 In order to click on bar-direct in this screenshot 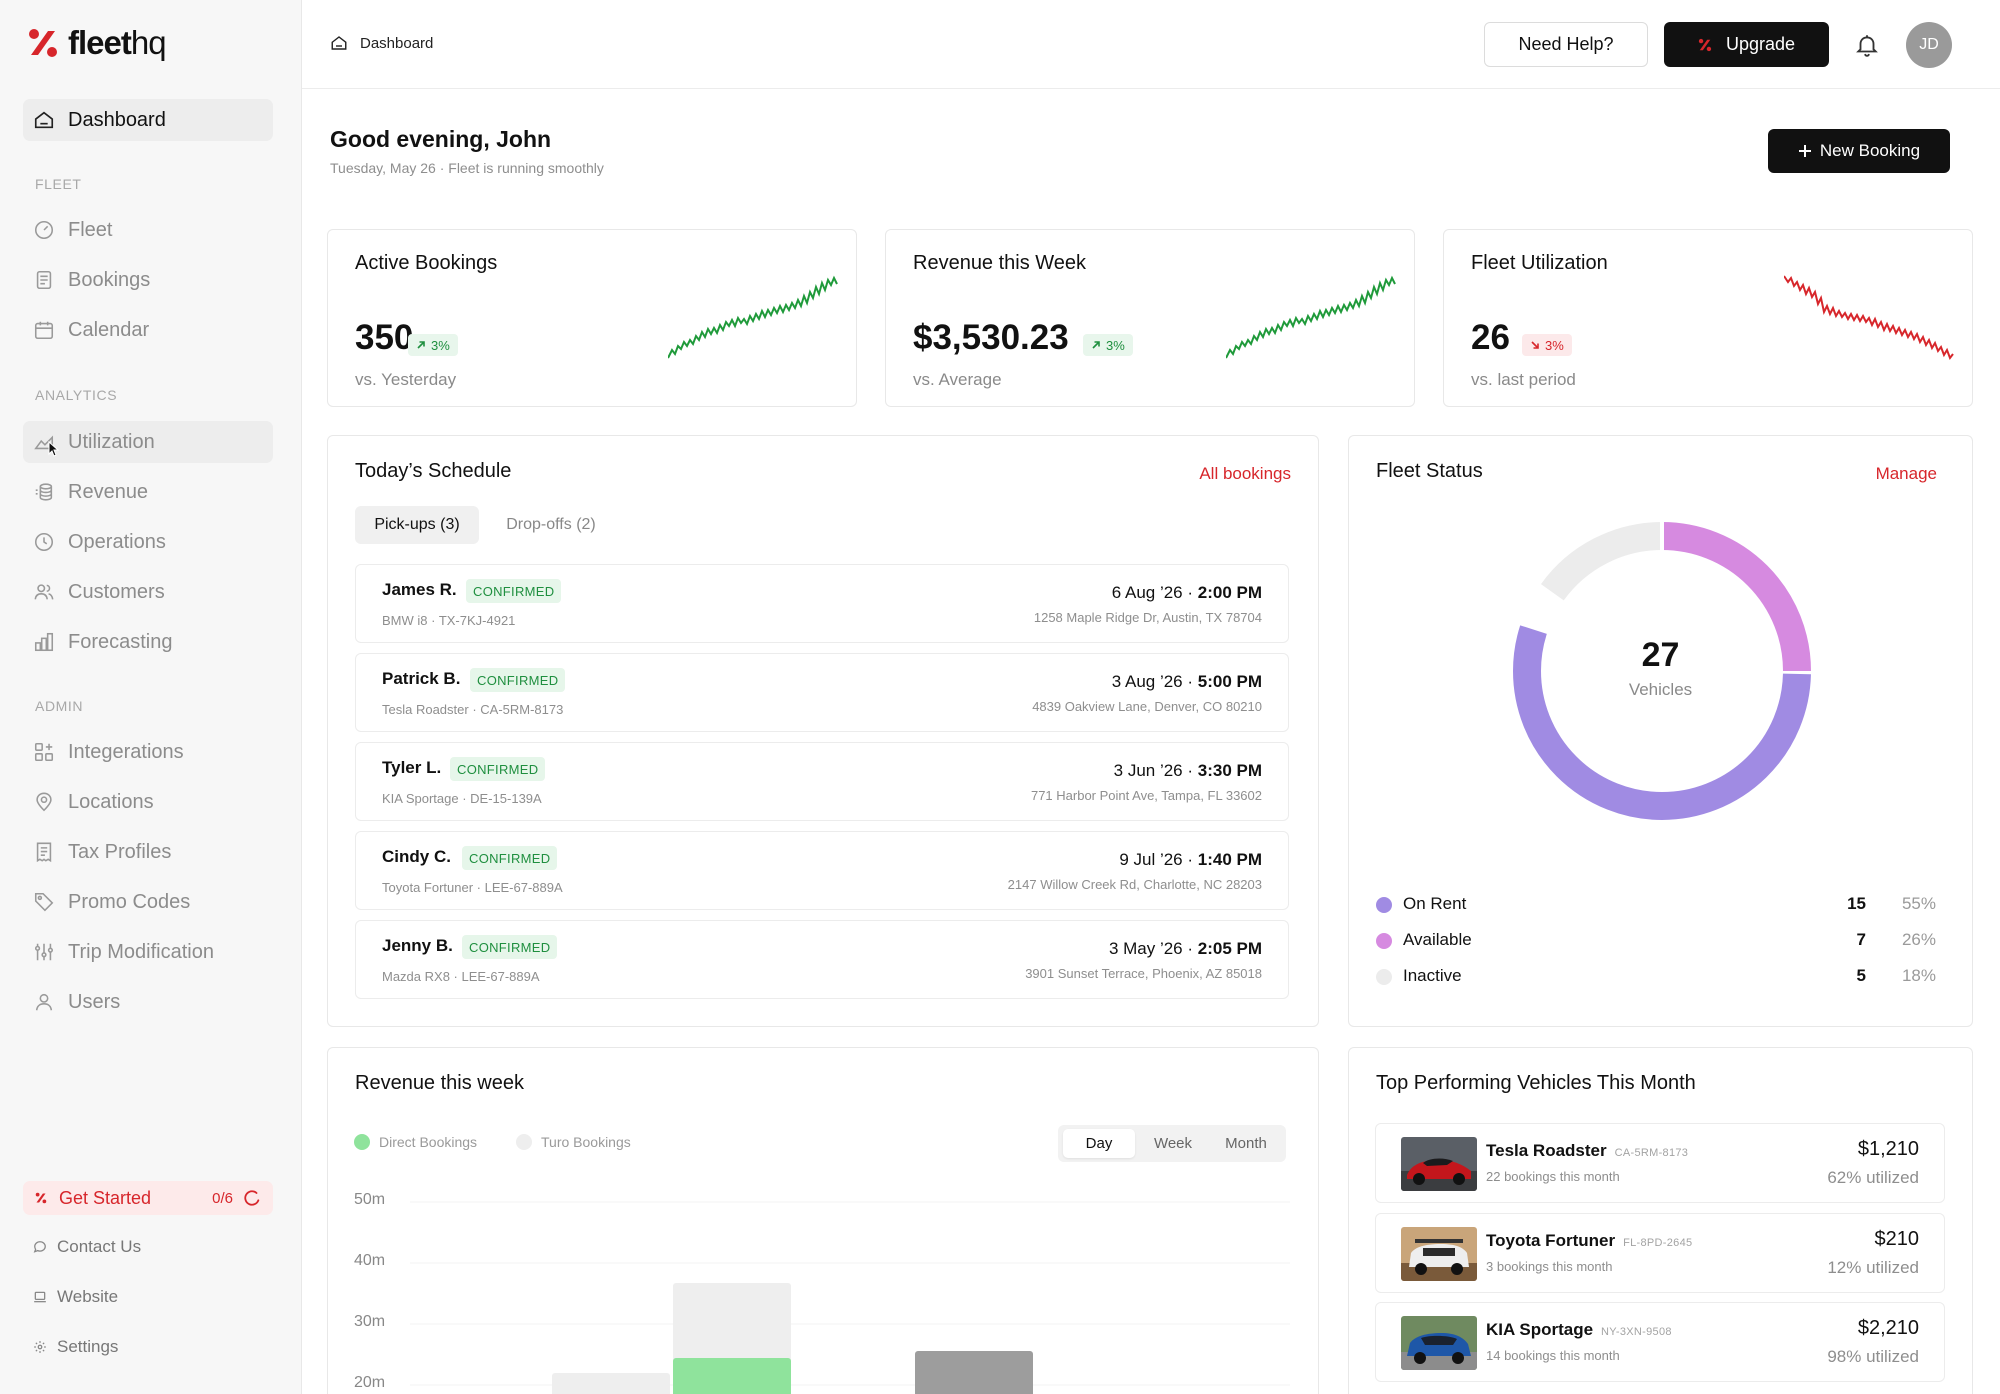, I will do `click(732, 1376)`.